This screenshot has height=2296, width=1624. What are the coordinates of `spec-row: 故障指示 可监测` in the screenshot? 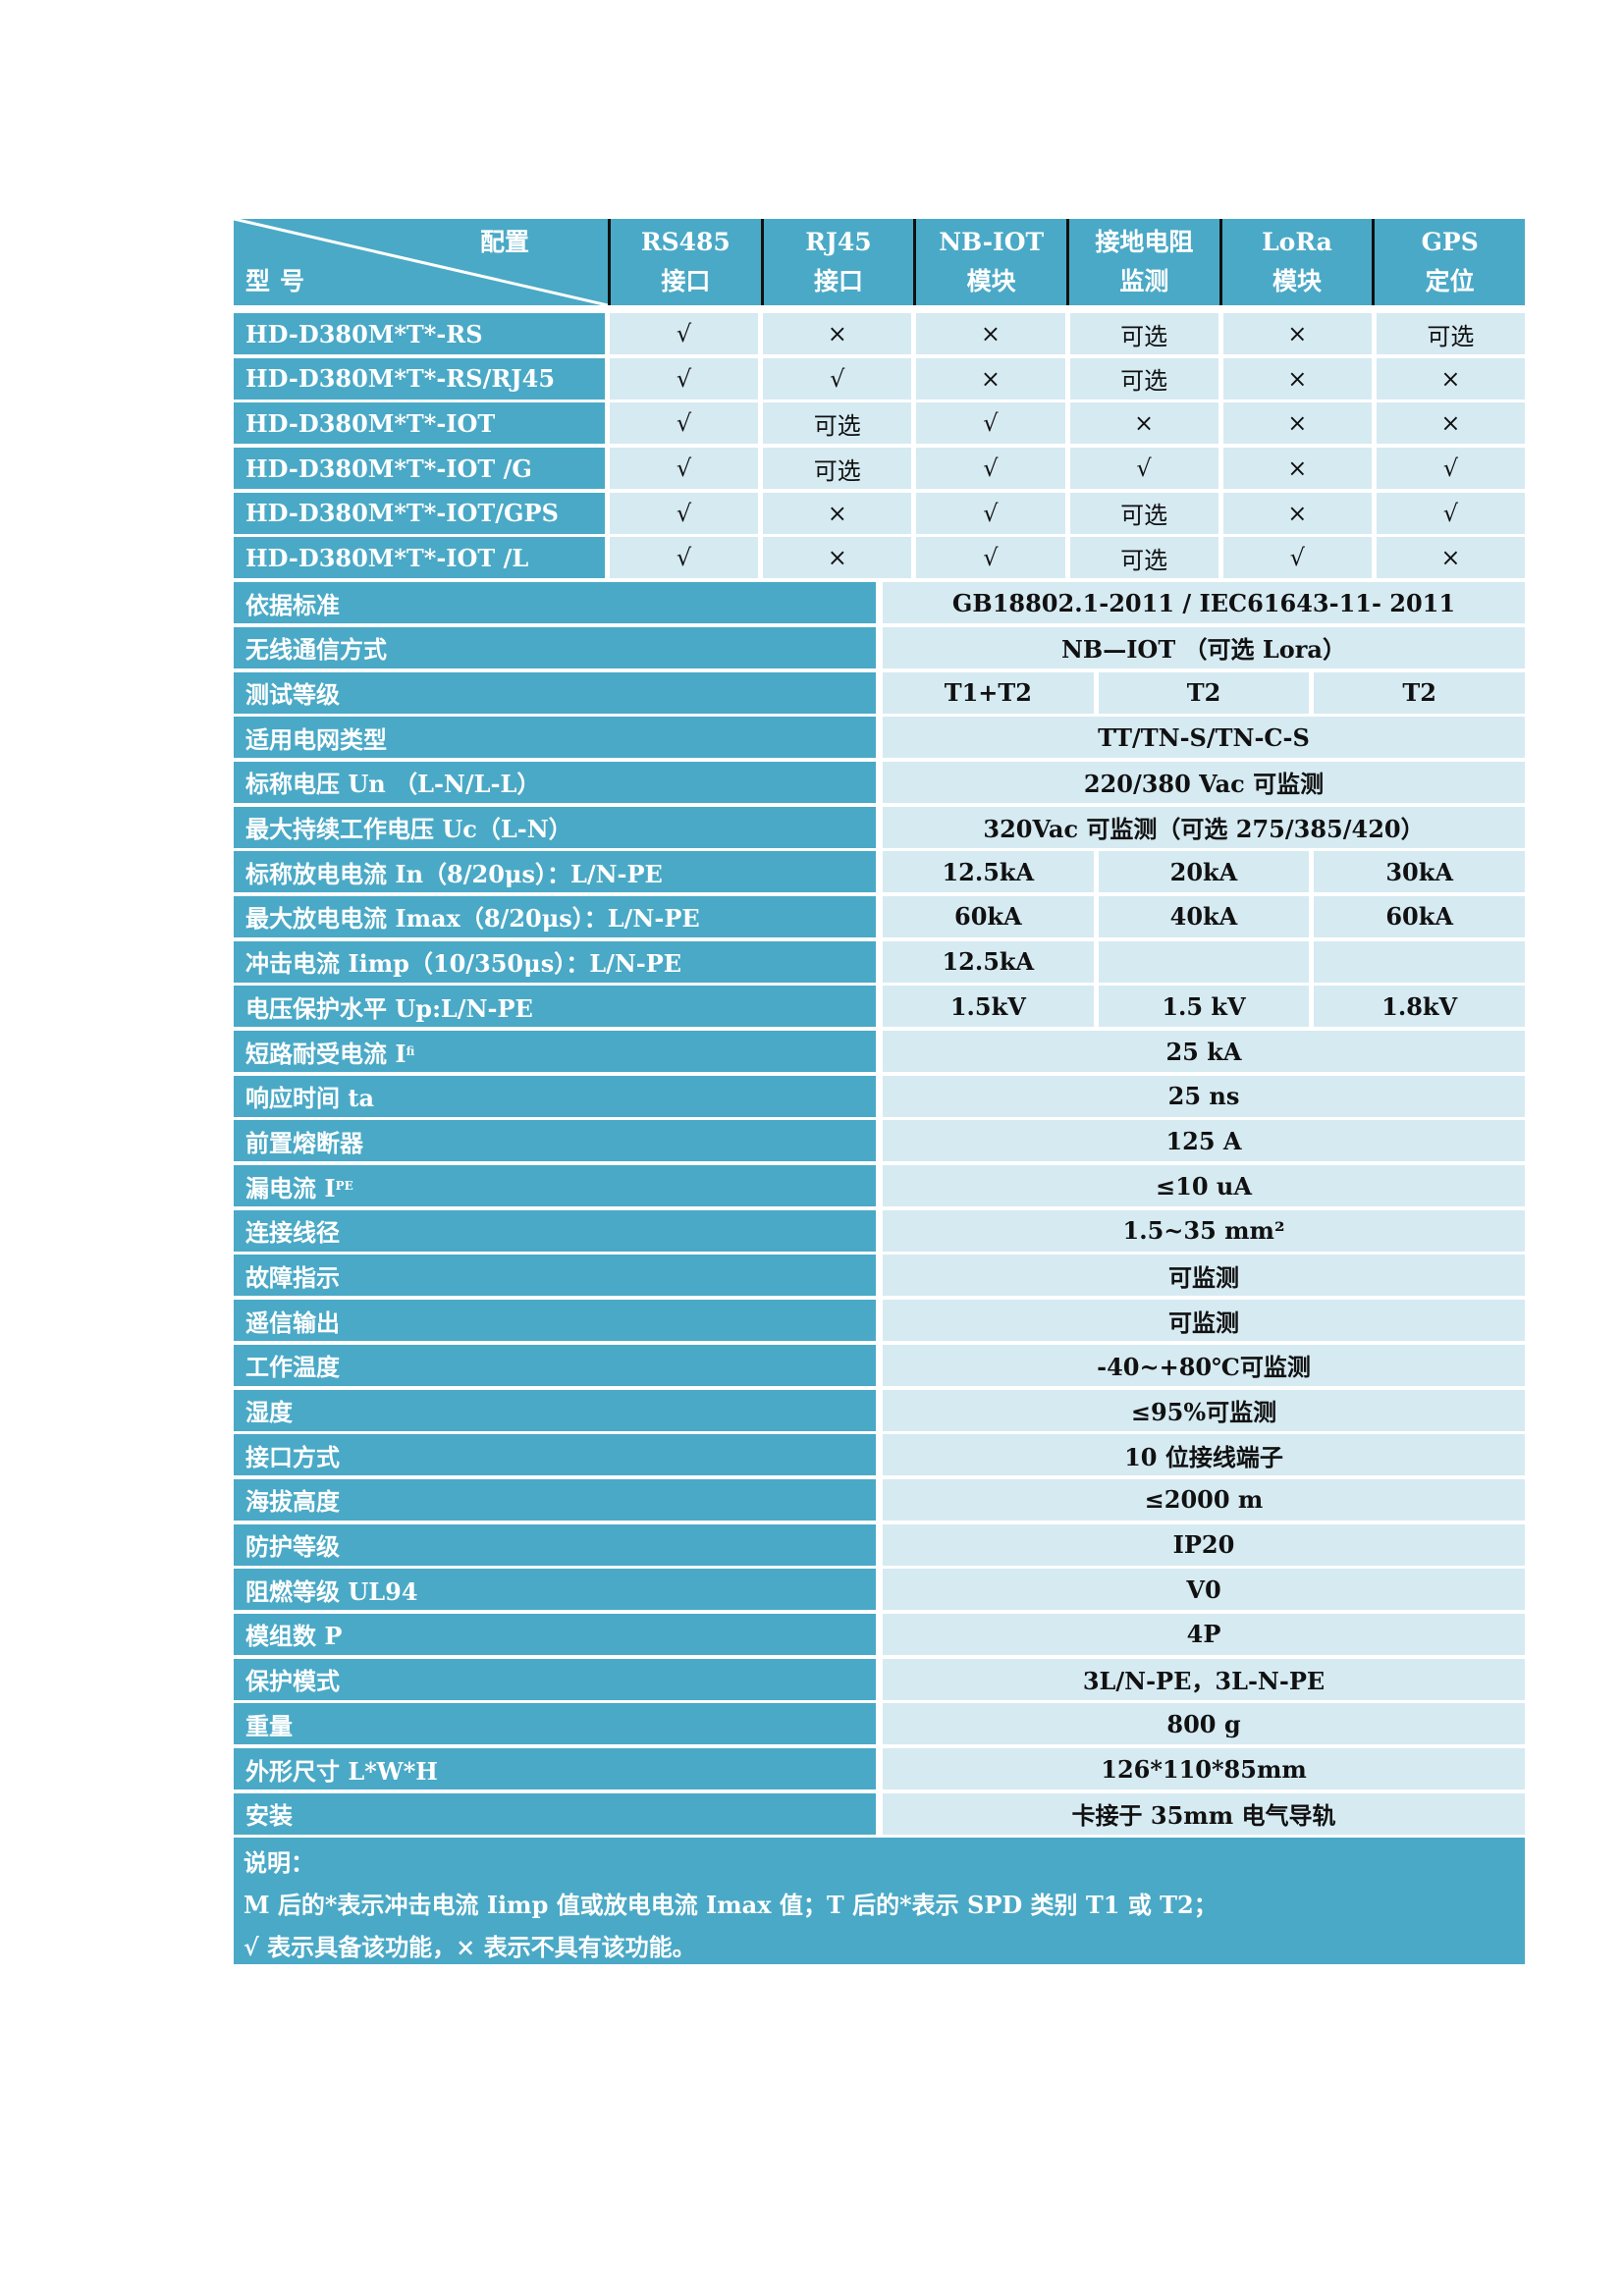 It's located at (879, 1276).